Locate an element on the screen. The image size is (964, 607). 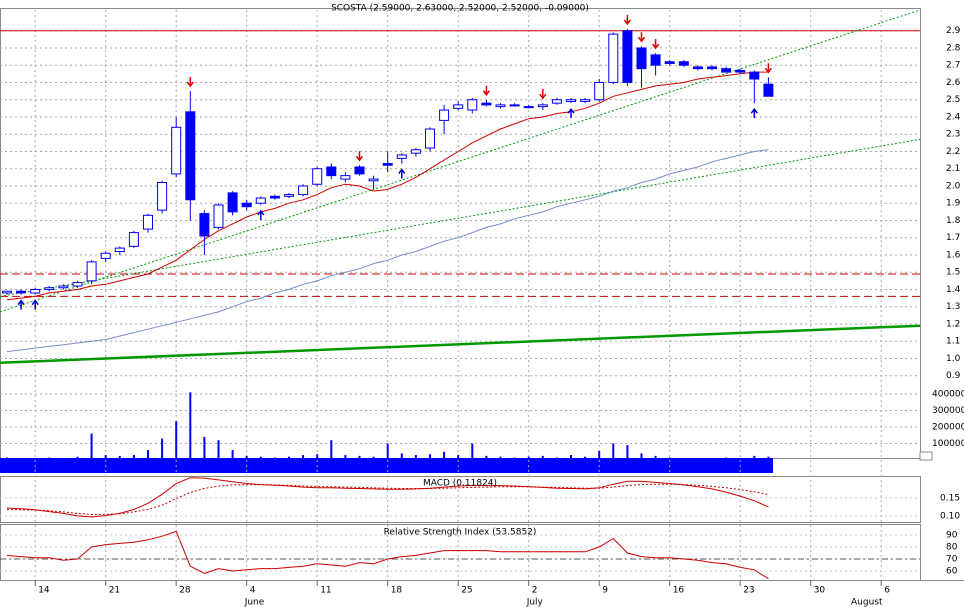
y-tick-label: 2.2 is located at coordinates (953, 152).